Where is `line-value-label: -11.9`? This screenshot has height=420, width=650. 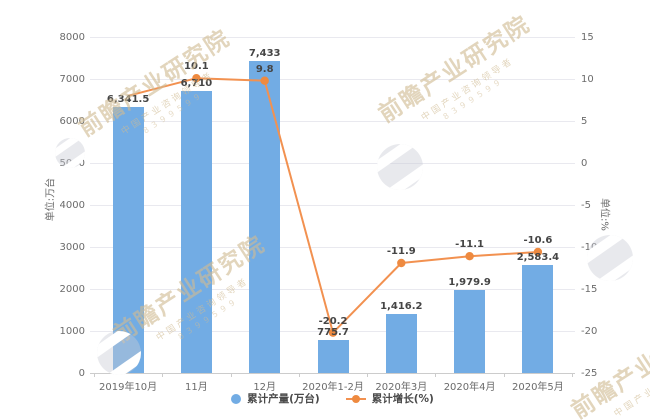
line-value-label: -11.9 is located at coordinates (401, 251).